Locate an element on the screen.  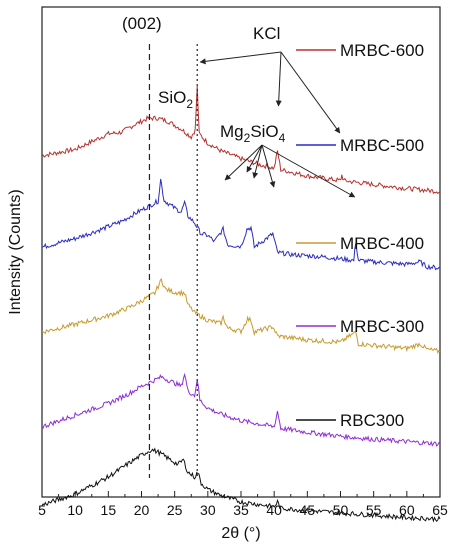
x-tick-label: 15 is located at coordinates (109, 510).